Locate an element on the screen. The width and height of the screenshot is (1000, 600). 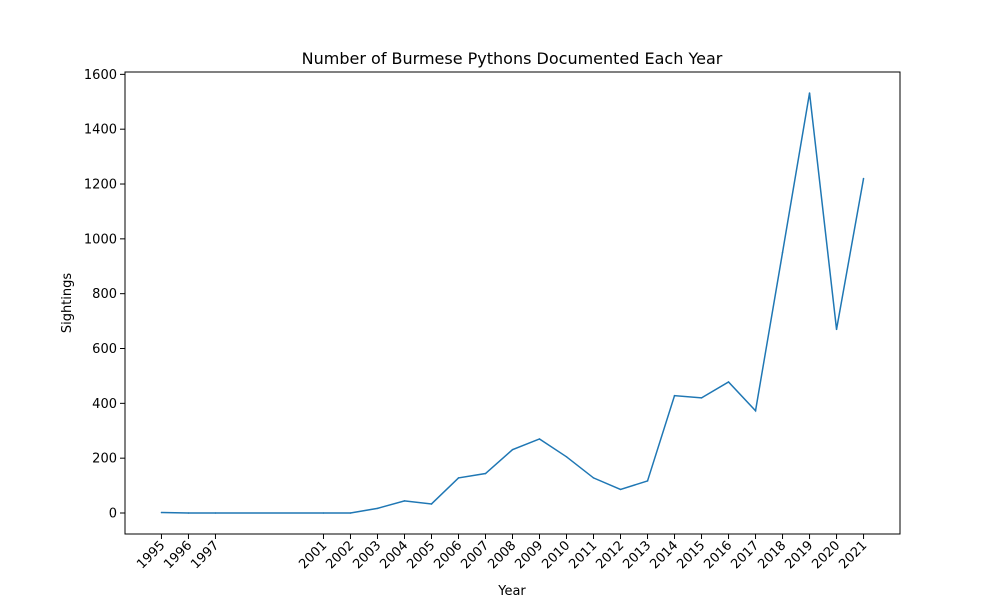
y-tick-label: 1600 is located at coordinates (100, 75).